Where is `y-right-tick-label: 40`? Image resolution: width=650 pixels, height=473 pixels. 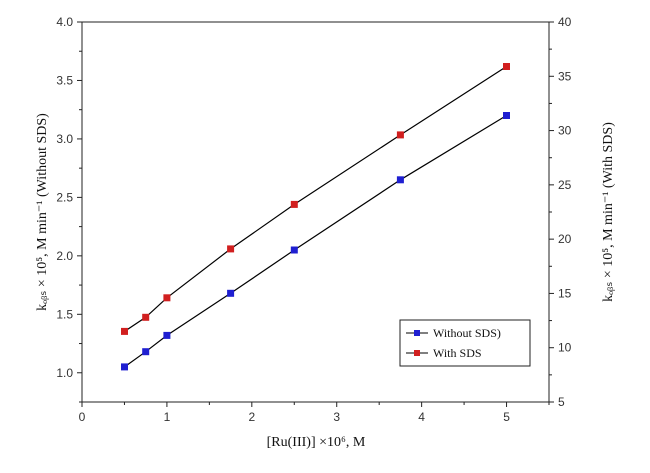 y-right-tick-label: 40 is located at coordinates (565, 22).